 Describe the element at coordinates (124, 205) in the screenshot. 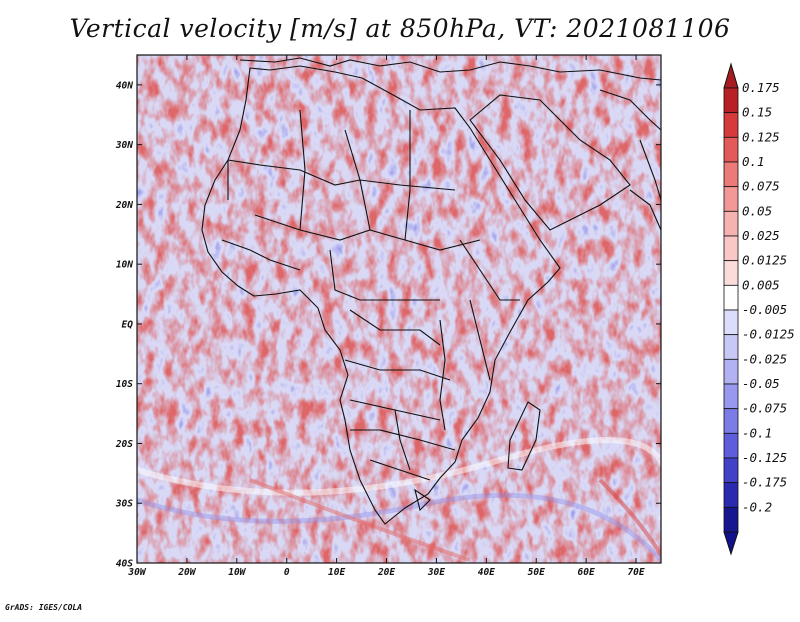

I see `lat-tick-label: 20N` at that location.